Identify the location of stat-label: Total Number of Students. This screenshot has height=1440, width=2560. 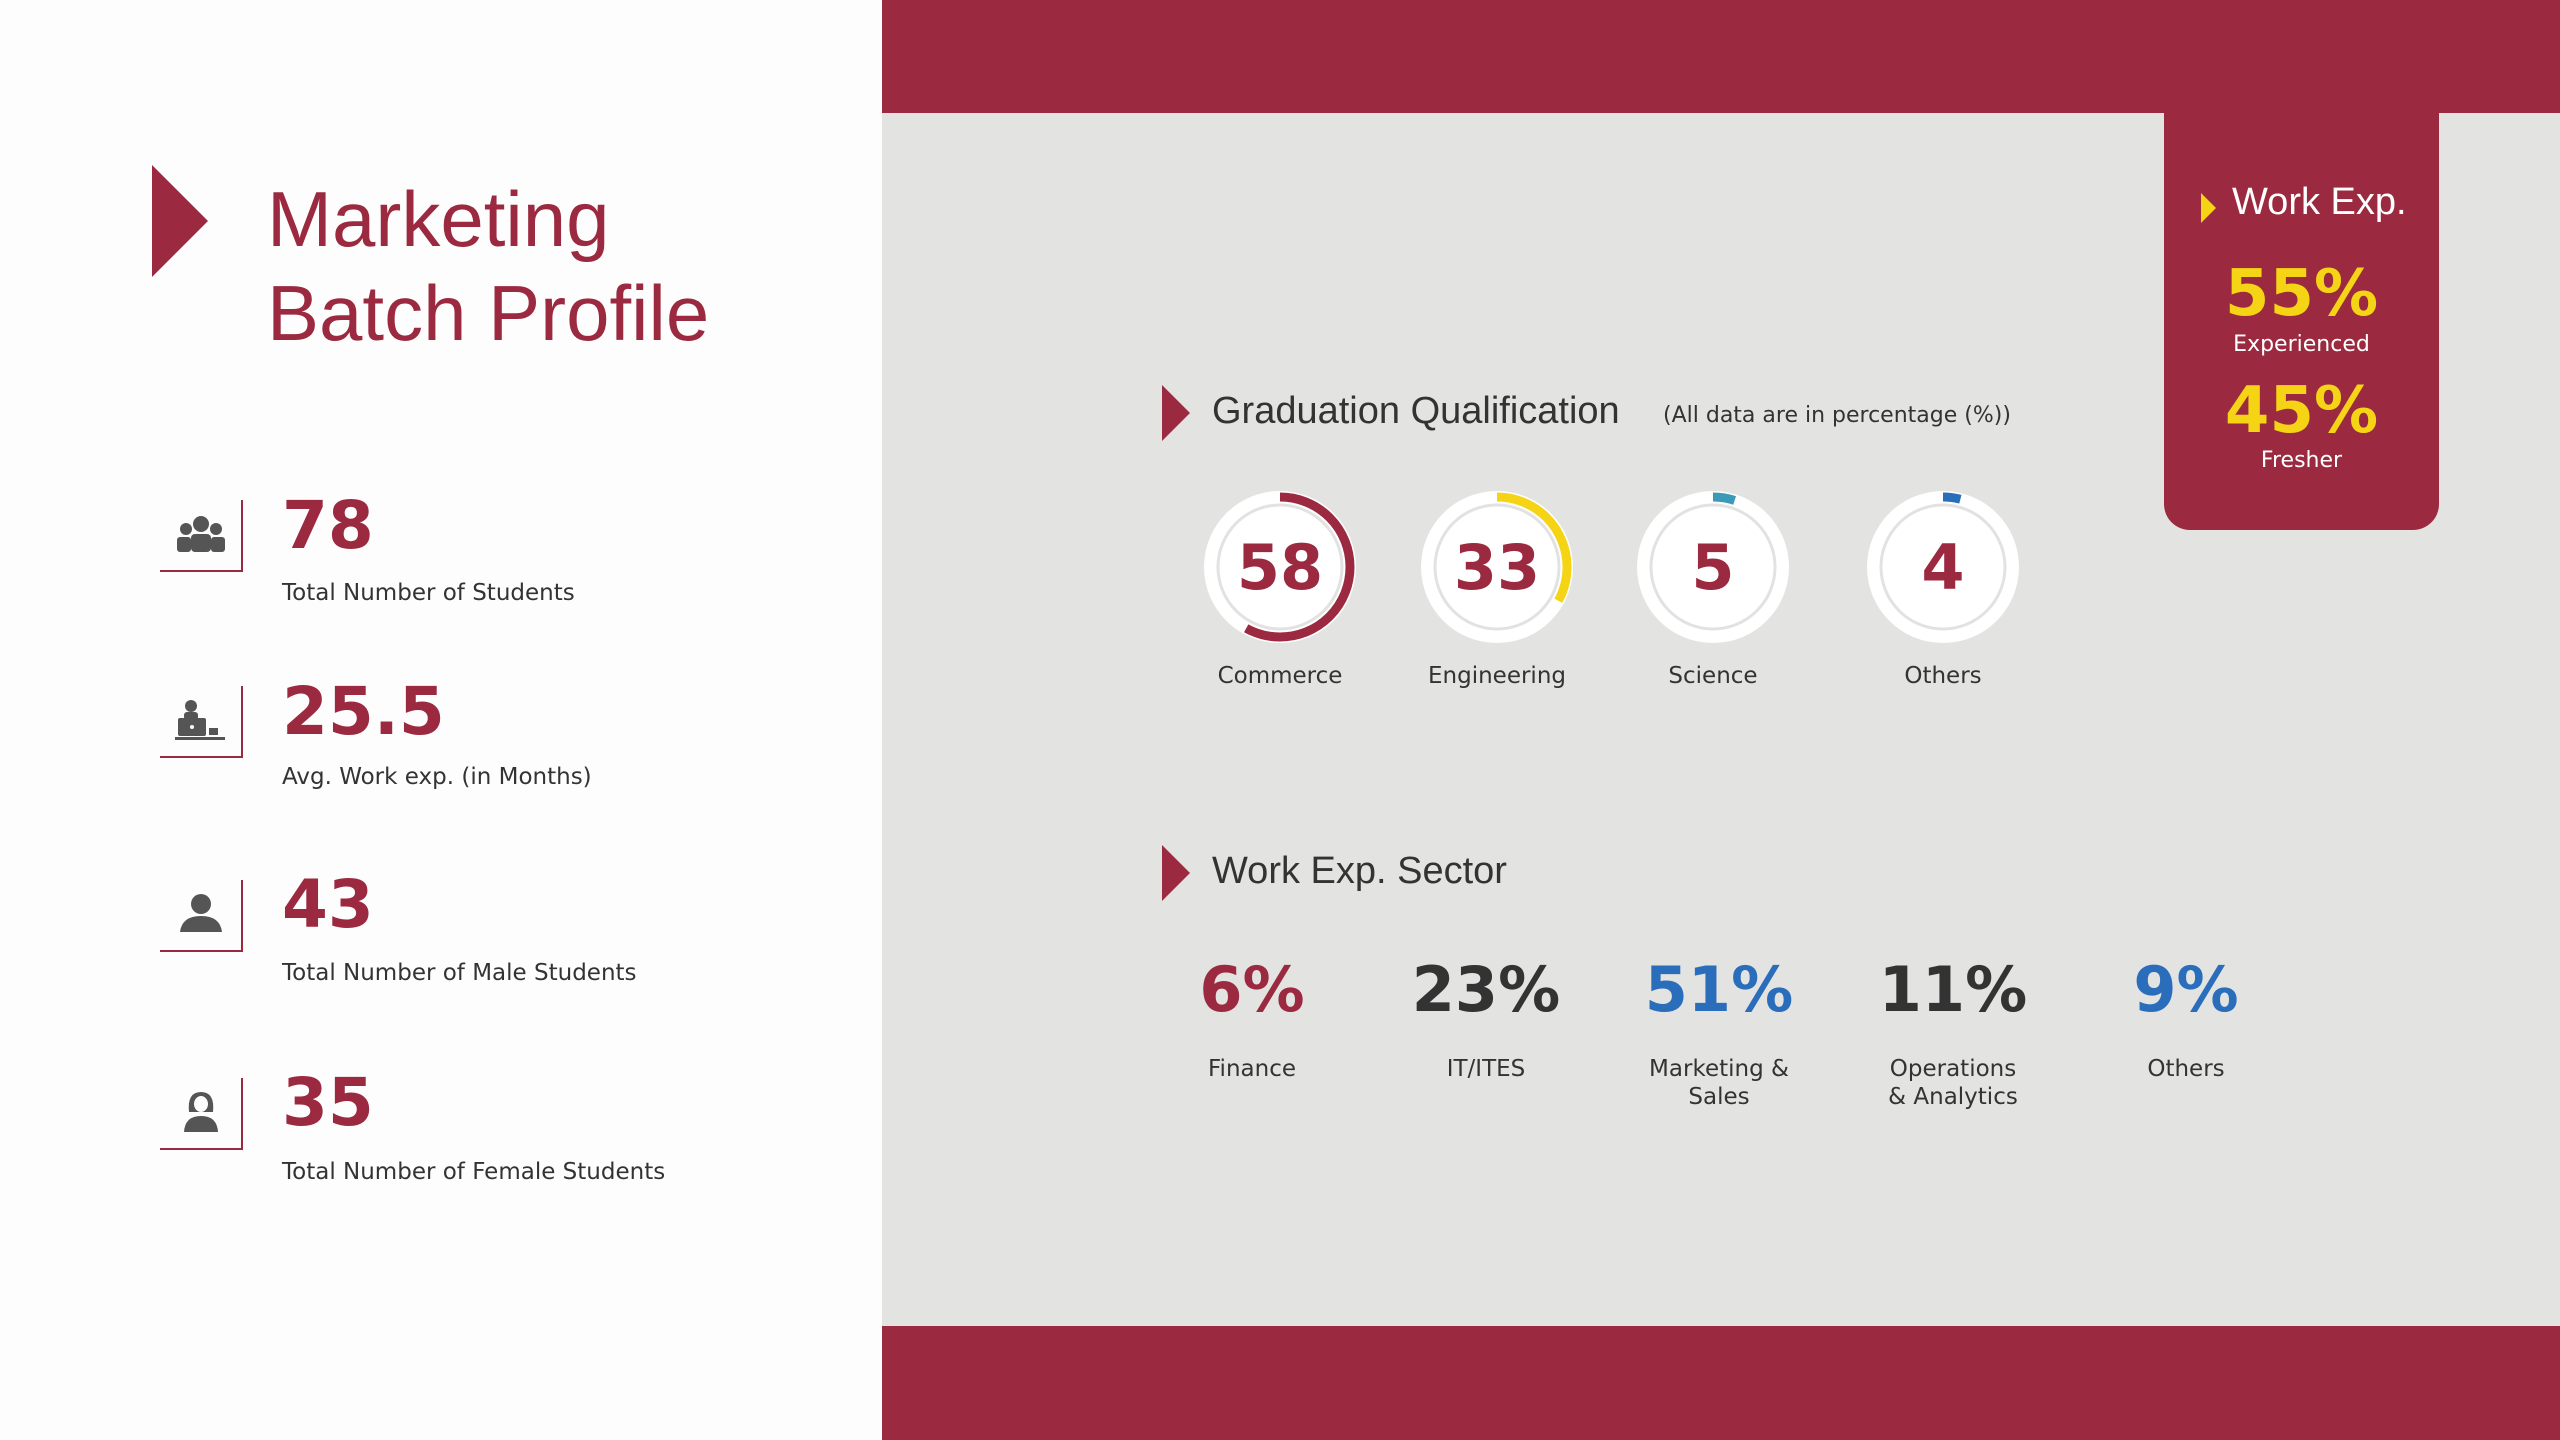
(428, 593).